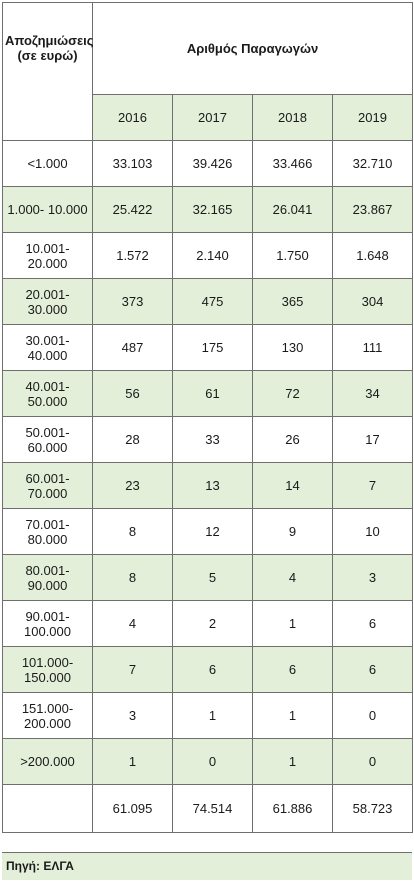  I want to click on value-cell: 34, so click(372, 393).